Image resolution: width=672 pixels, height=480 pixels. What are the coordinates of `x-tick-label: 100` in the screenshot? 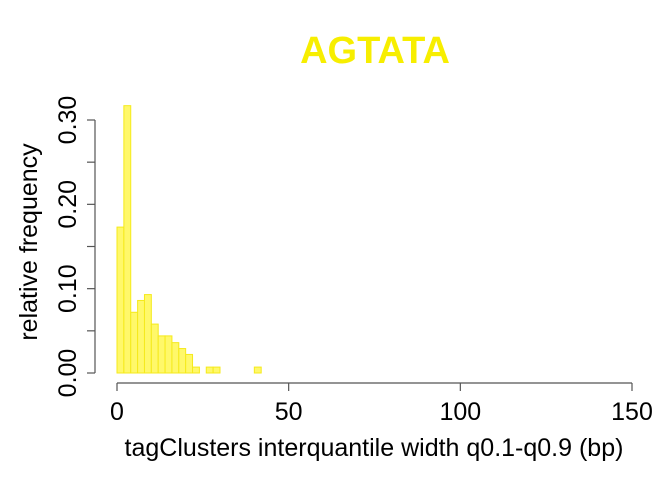 It's located at (460, 412).